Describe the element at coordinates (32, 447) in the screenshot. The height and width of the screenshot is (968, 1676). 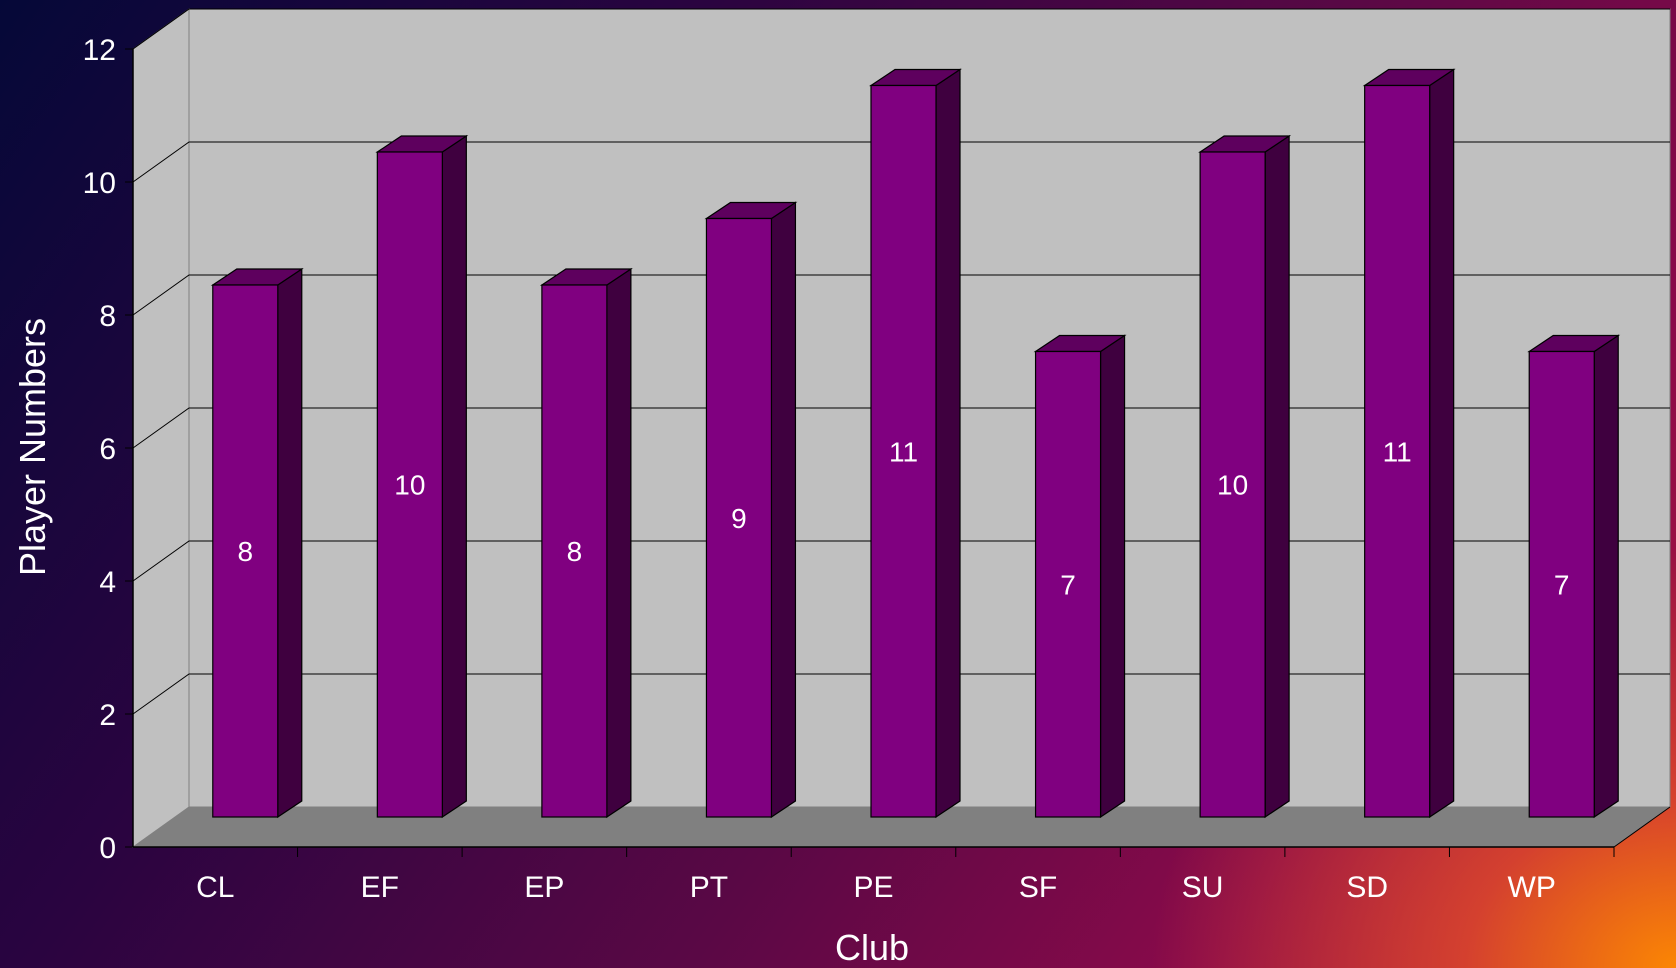
I see `y-axis-title: Player Numbers` at that location.